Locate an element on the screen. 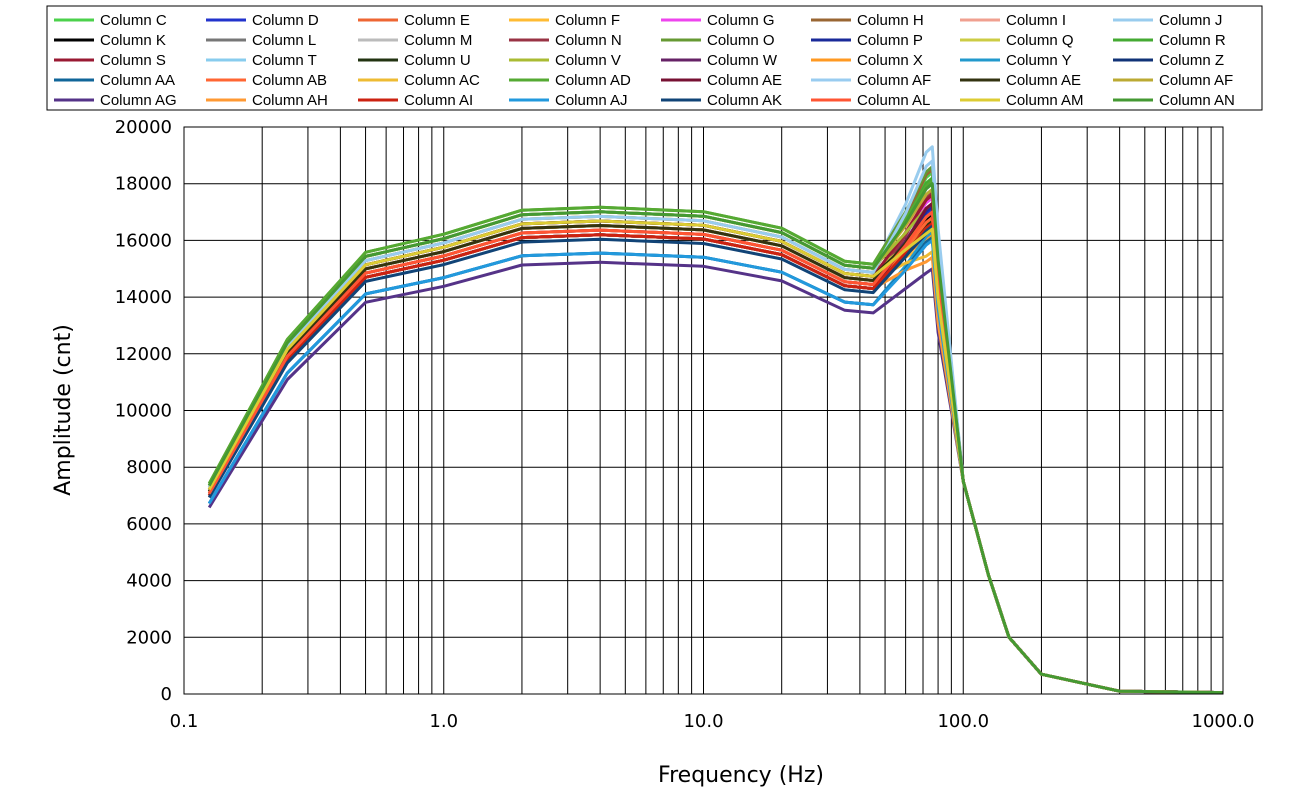 The height and width of the screenshot is (795, 1304). legend-label: Column AK is located at coordinates (744, 100).